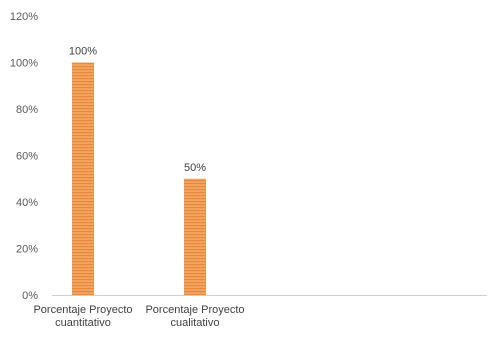 The width and height of the screenshot is (489, 341). I want to click on y-axis-tick-labels: 0% 20% 40% 60% 80% 100% 120%, so click(24, 156).